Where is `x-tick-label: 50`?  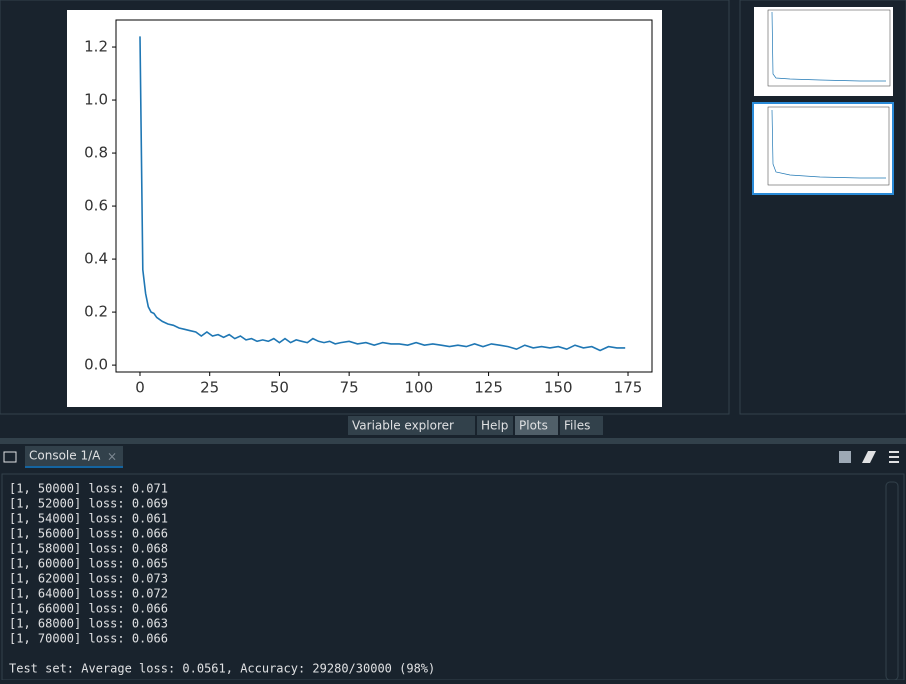
x-tick-label: 50 is located at coordinates (279, 388).